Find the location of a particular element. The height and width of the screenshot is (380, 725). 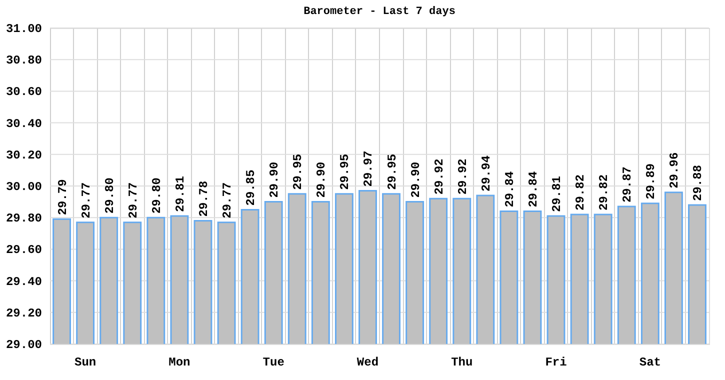

data-label: 29.79 is located at coordinates (63, 197).